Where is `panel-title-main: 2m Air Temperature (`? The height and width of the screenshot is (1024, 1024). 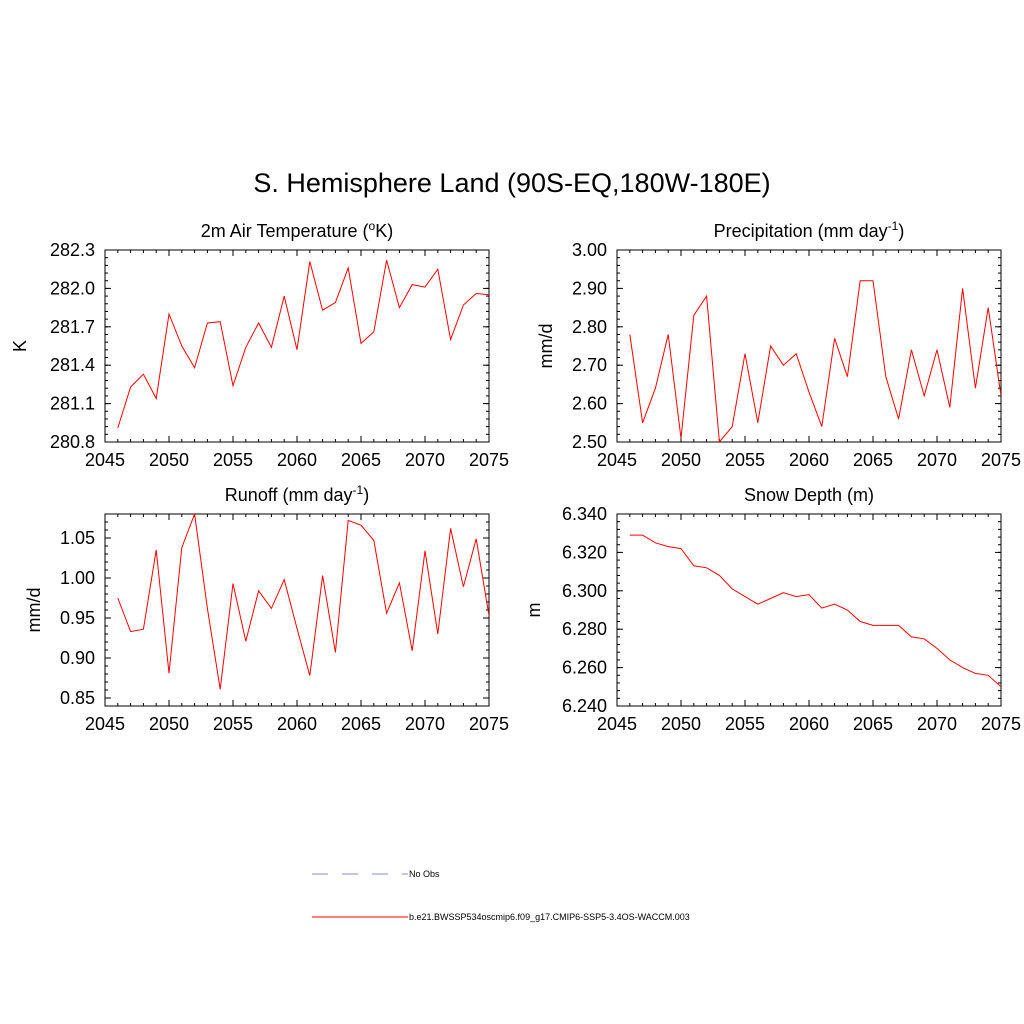 panel-title-main: 2m Air Temperature ( is located at coordinates (285, 231).